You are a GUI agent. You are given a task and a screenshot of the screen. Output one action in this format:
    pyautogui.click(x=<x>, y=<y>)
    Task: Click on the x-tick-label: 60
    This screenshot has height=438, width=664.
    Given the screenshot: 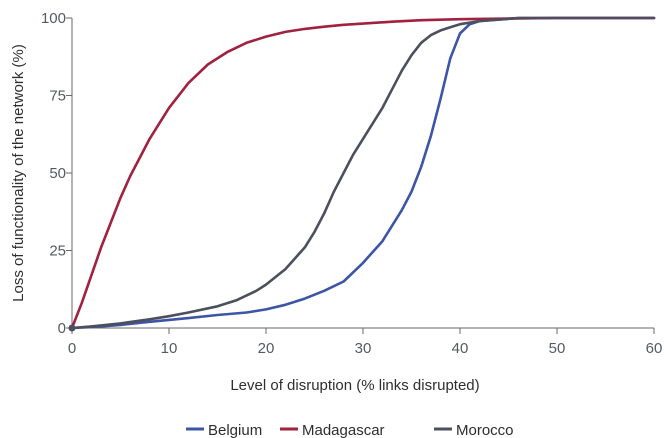 What is the action you would take?
    pyautogui.click(x=654, y=348)
    